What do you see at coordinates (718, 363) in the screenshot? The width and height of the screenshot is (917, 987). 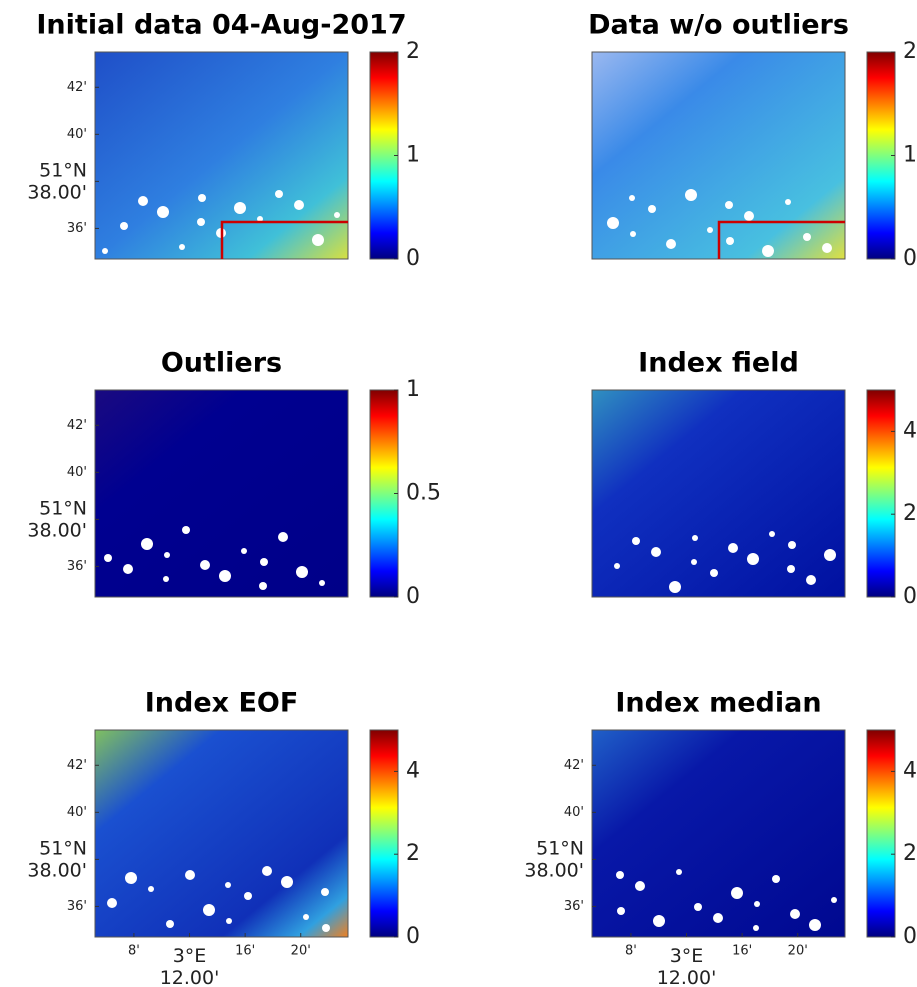 I see `panel-title: Index field` at bounding box center [718, 363].